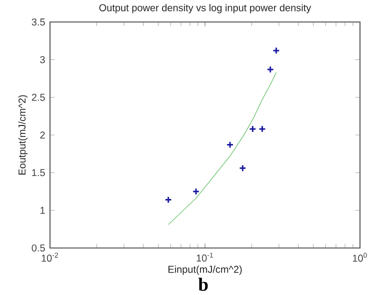 The image size is (391, 295). Describe the element at coordinates (23, 135) in the screenshot. I see `y-axis-title: Eoutput(mJ/cm^2)` at that location.